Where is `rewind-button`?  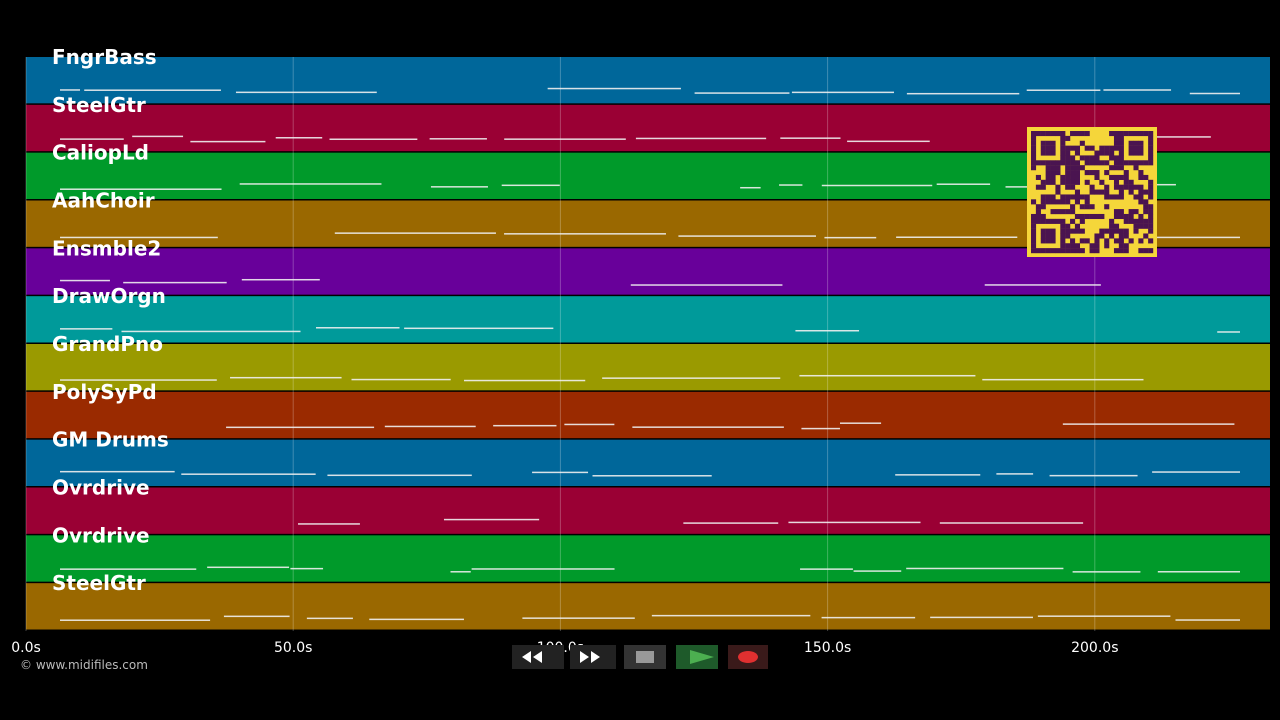 rewind-button is located at coordinates (538, 657).